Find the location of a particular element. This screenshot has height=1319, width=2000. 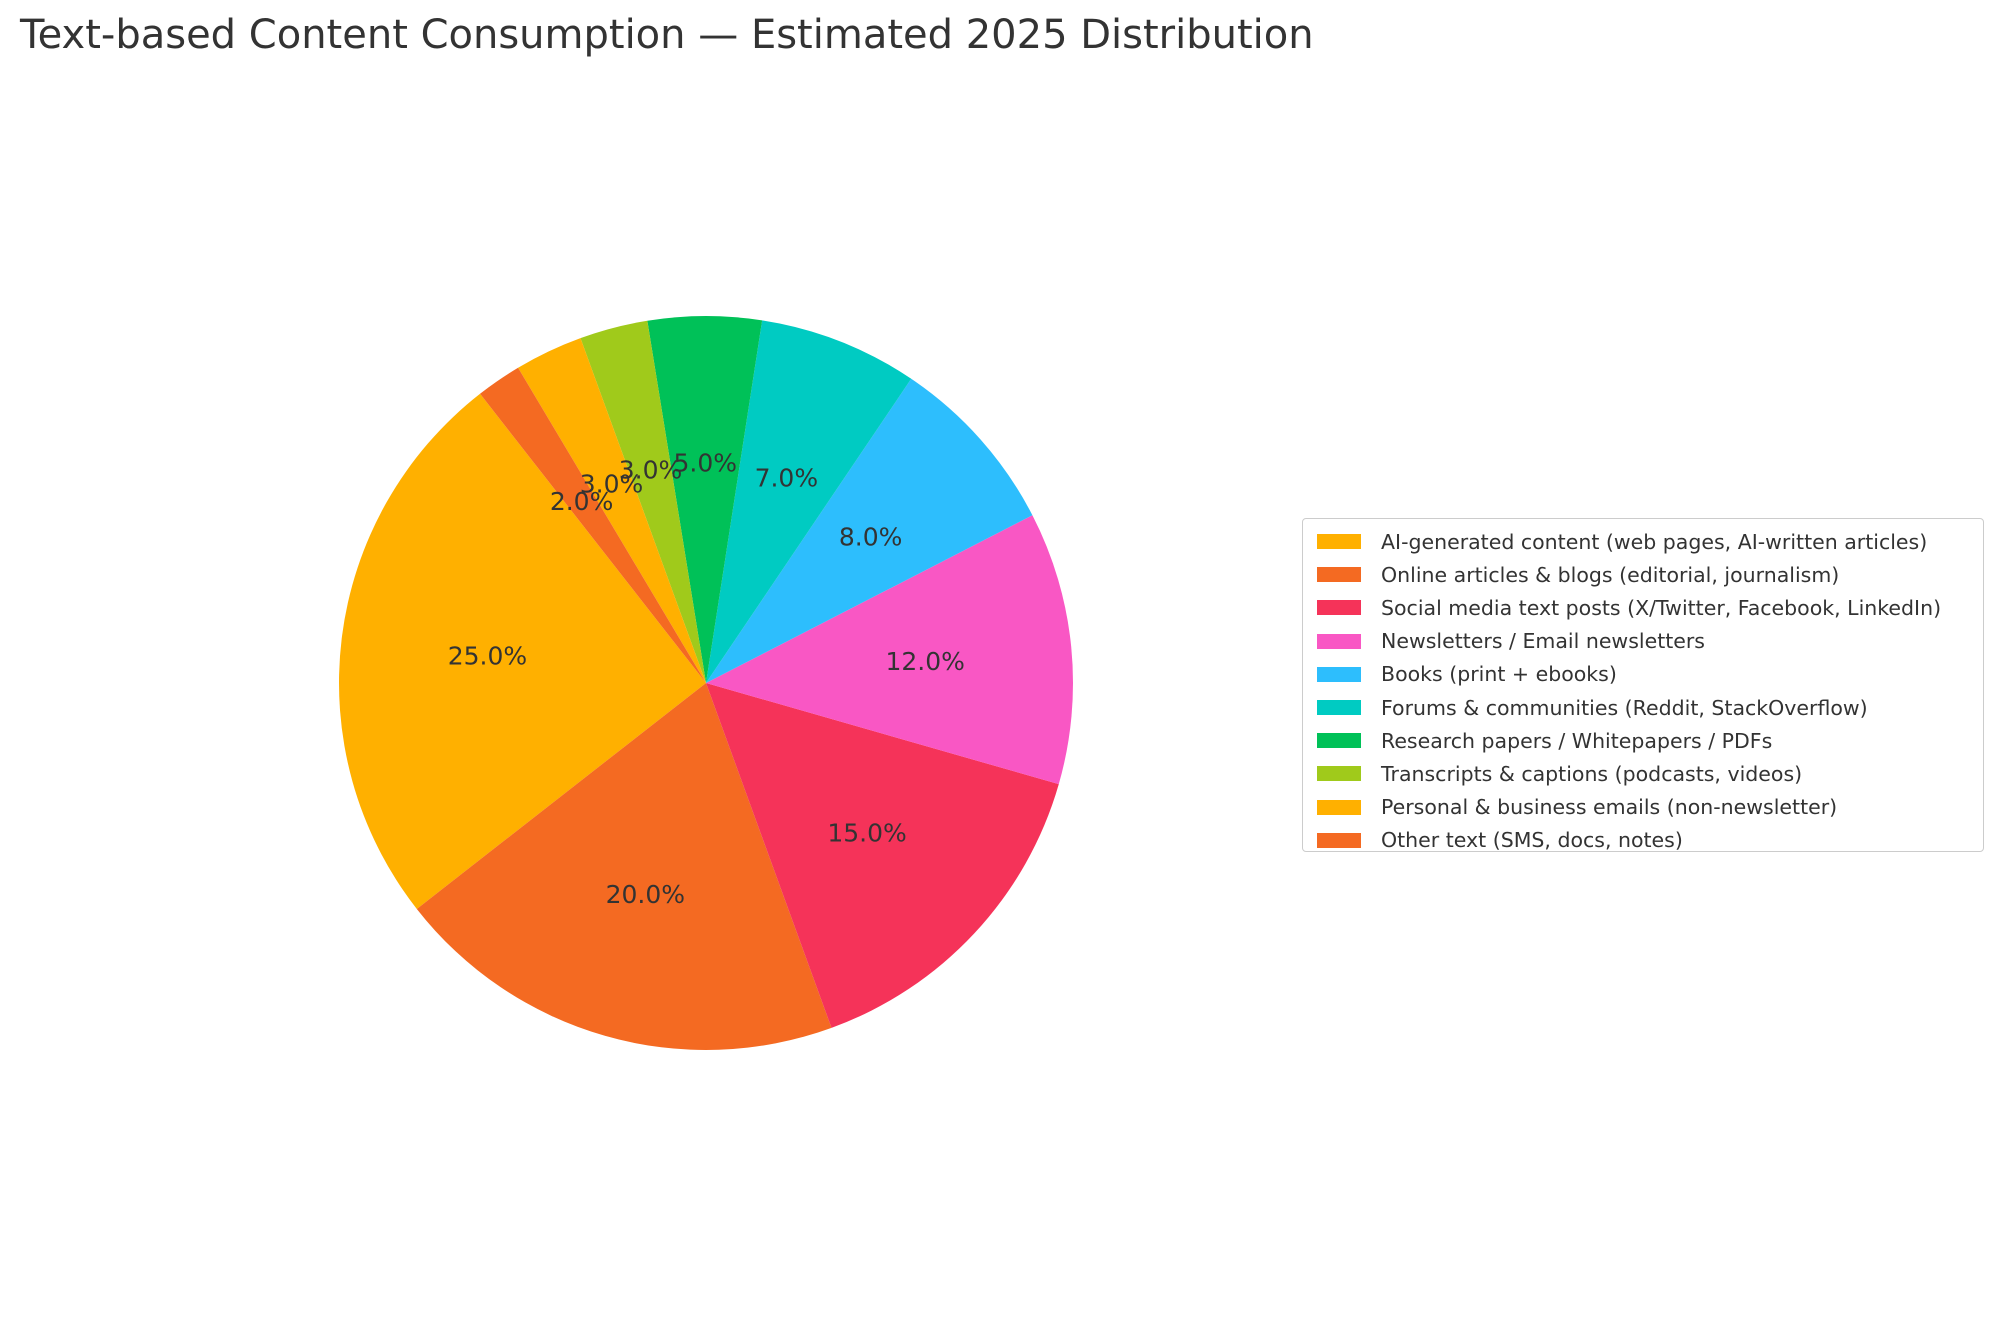

slice-pct-label-7: 5.0% is located at coordinates (705, 462).